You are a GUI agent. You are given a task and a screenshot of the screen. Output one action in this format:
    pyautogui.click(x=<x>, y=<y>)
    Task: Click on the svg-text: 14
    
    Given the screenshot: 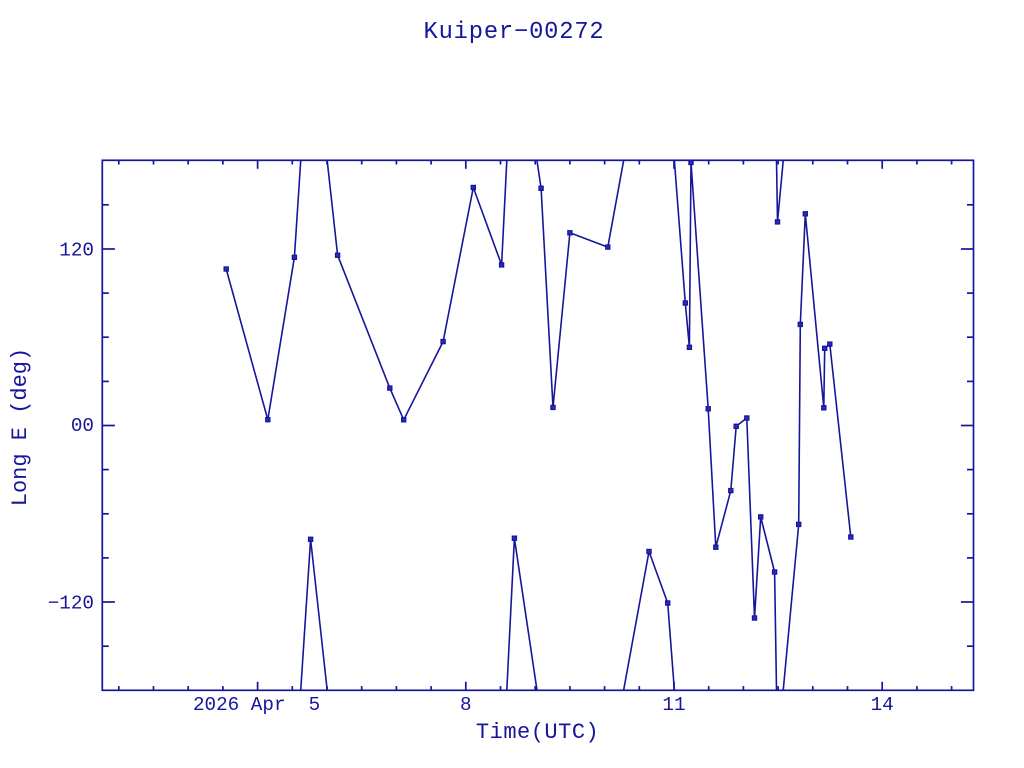 What is the action you would take?
    pyautogui.click(x=882, y=705)
    